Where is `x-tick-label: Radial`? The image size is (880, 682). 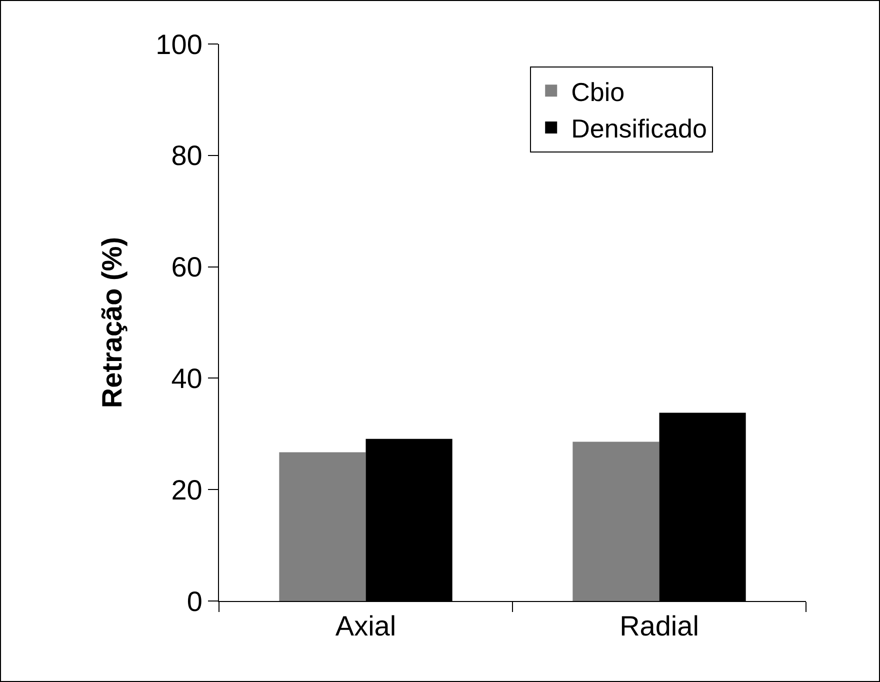 x-tick-label: Radial is located at coordinates (659, 626).